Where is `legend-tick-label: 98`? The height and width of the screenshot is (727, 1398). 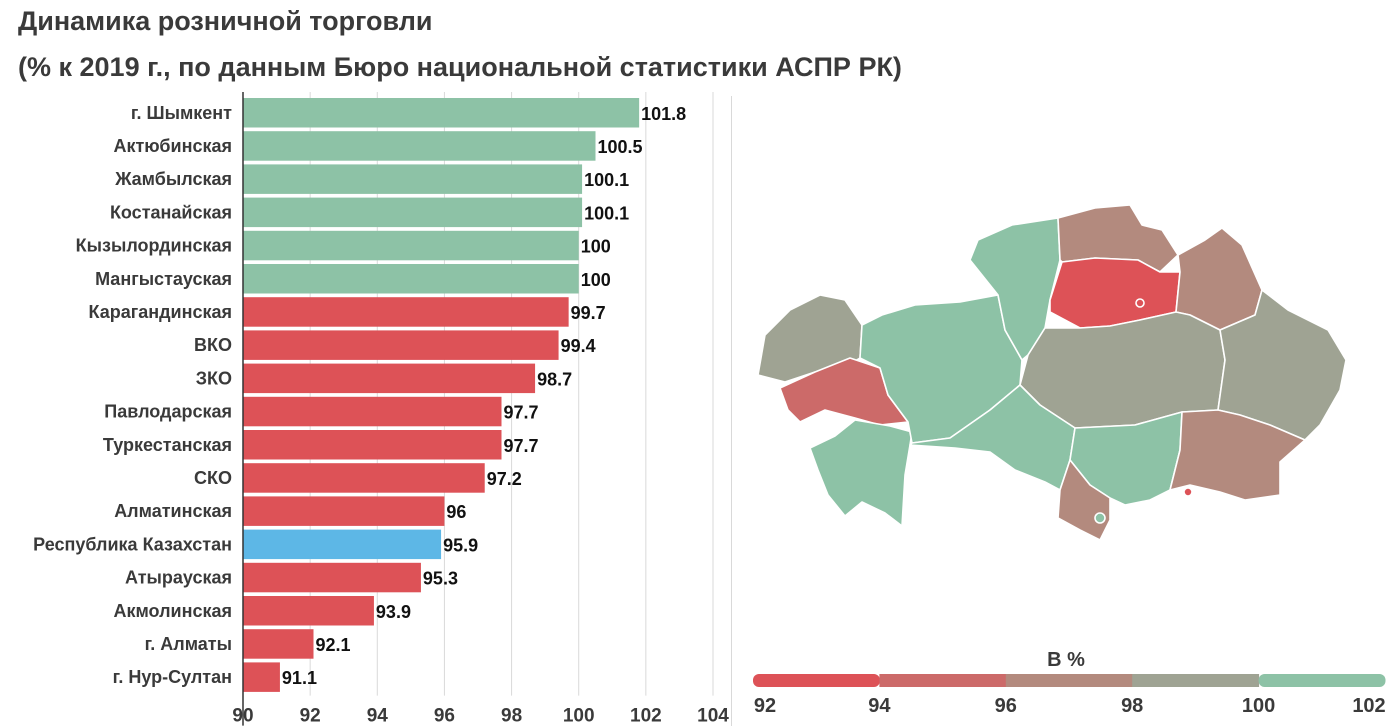 legend-tick-label: 98 is located at coordinates (1132, 706).